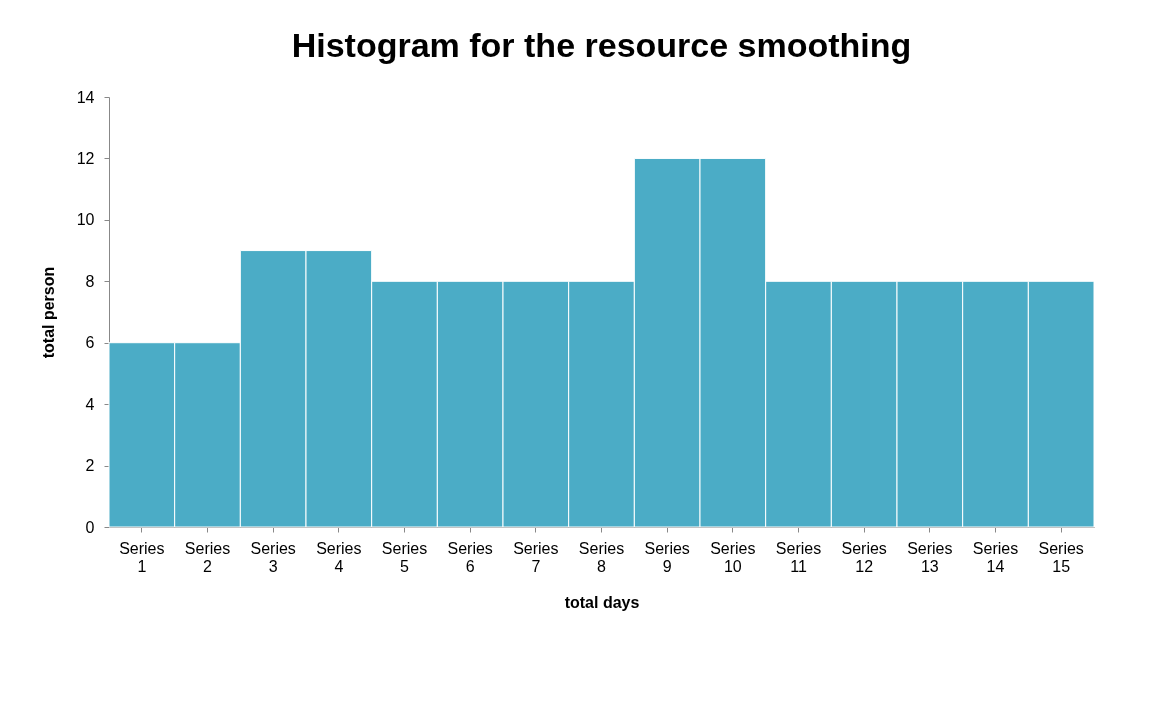  Describe the element at coordinates (733, 557) in the screenshot. I see `x-tick-label: Series 10` at that location.